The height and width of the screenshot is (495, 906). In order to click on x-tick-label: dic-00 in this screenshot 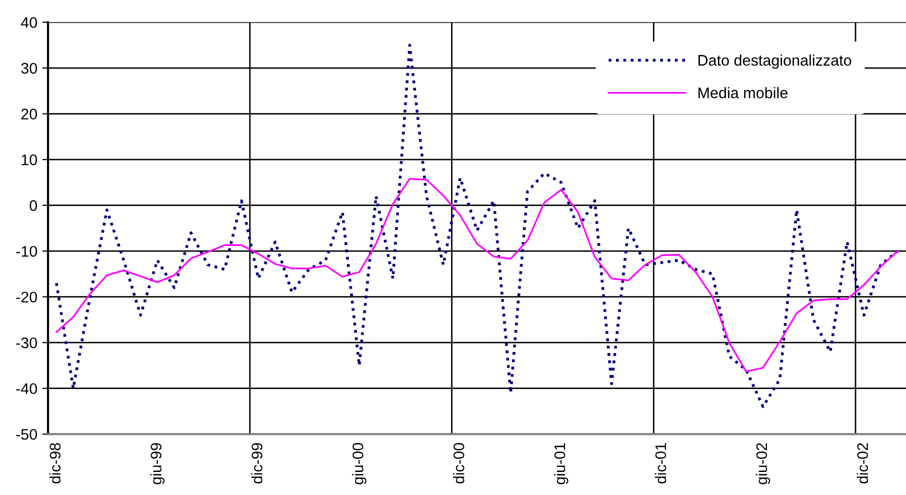, I will do `click(458, 463)`.